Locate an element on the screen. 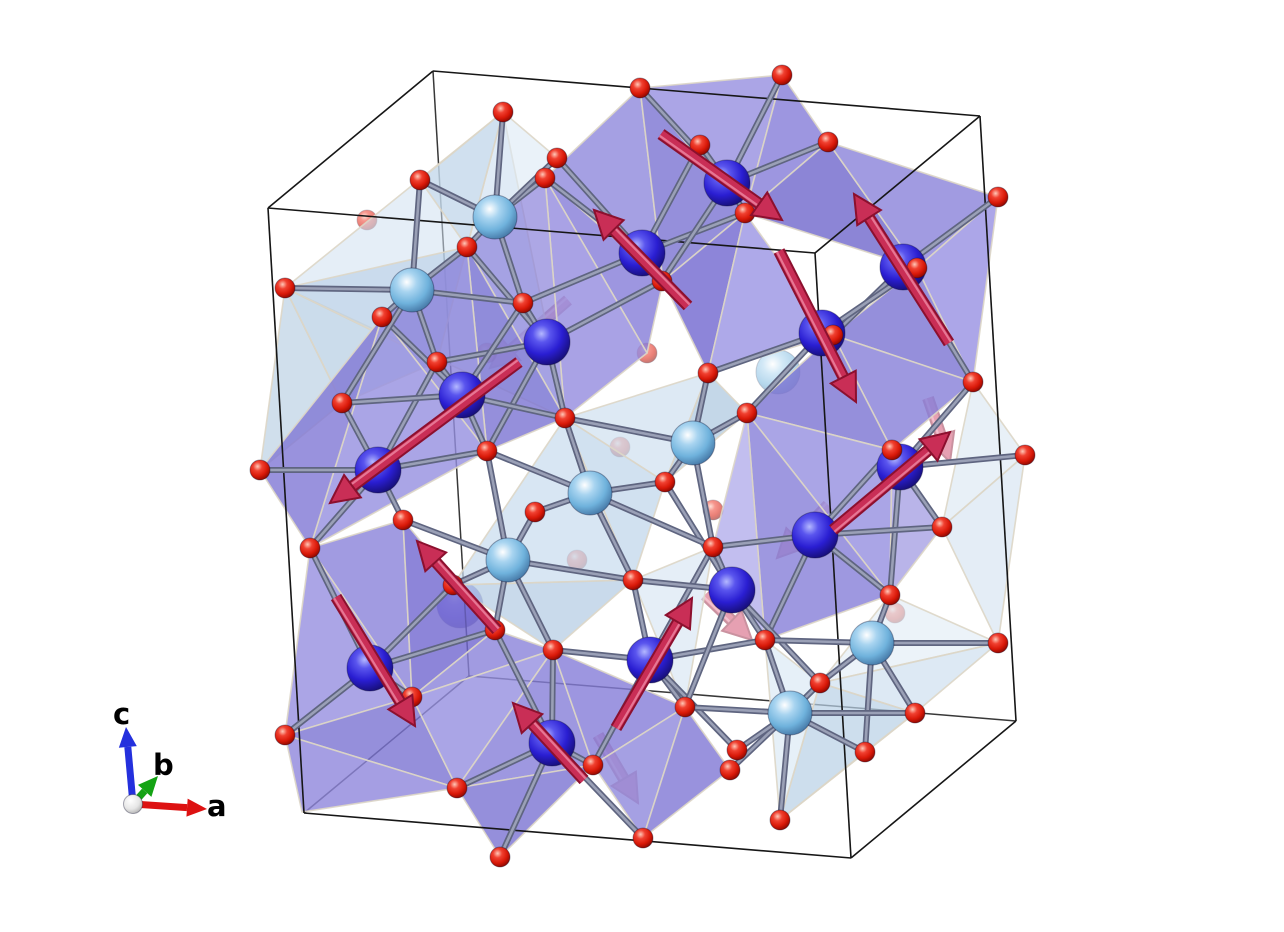 The image size is (1284, 932). axis-a-label: a is located at coordinates (217, 806).